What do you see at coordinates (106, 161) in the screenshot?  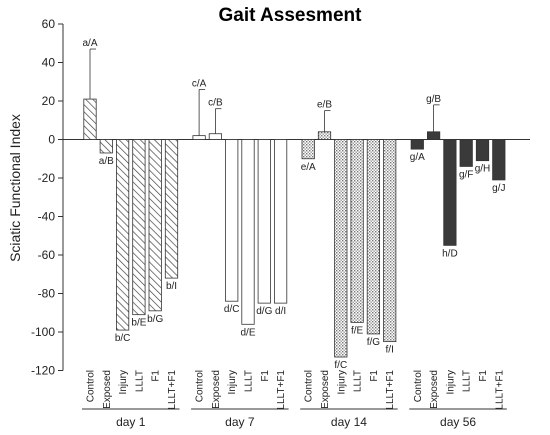 I see `data-label: a/B` at bounding box center [106, 161].